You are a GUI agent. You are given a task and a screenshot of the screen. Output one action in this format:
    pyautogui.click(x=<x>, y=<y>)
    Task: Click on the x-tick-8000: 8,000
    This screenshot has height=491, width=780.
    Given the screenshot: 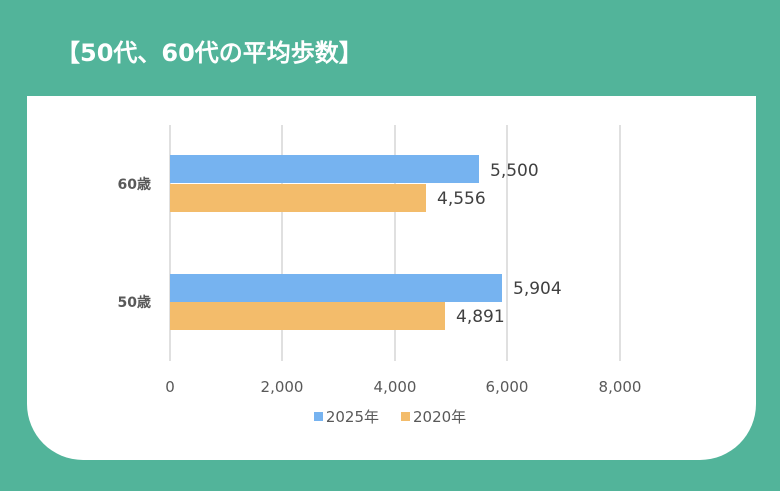 What is the action you would take?
    pyautogui.click(x=620, y=387)
    